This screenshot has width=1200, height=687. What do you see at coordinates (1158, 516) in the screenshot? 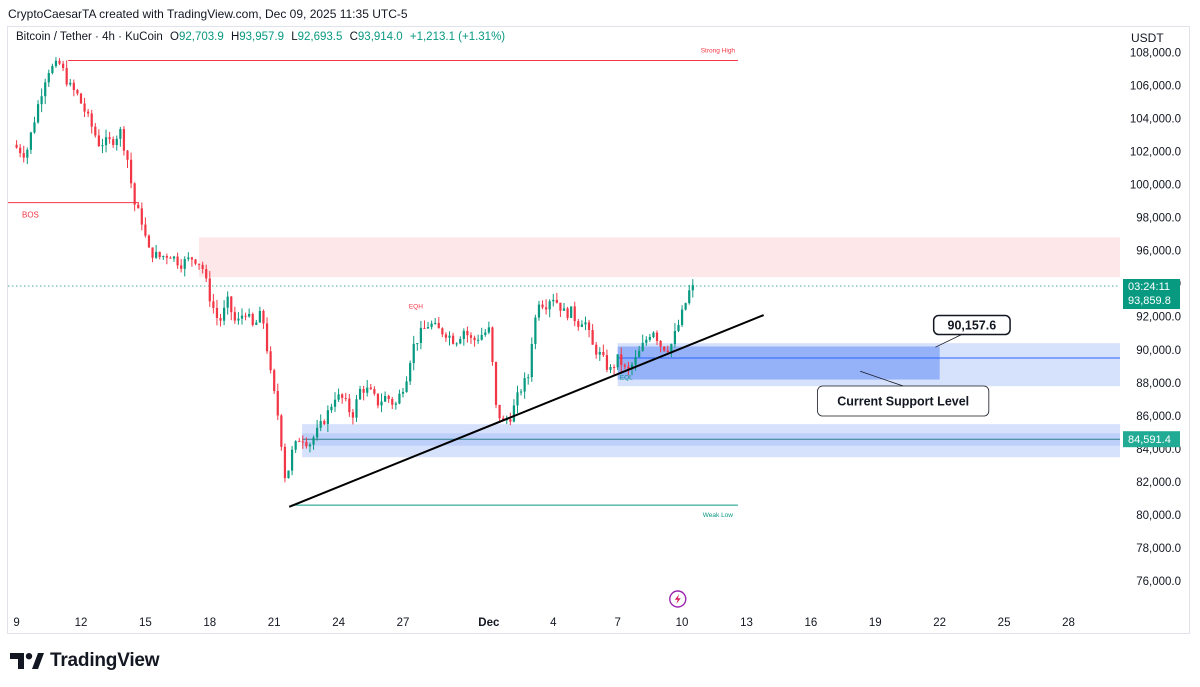
I see `y-tick-label: 80,000.0` at bounding box center [1158, 516].